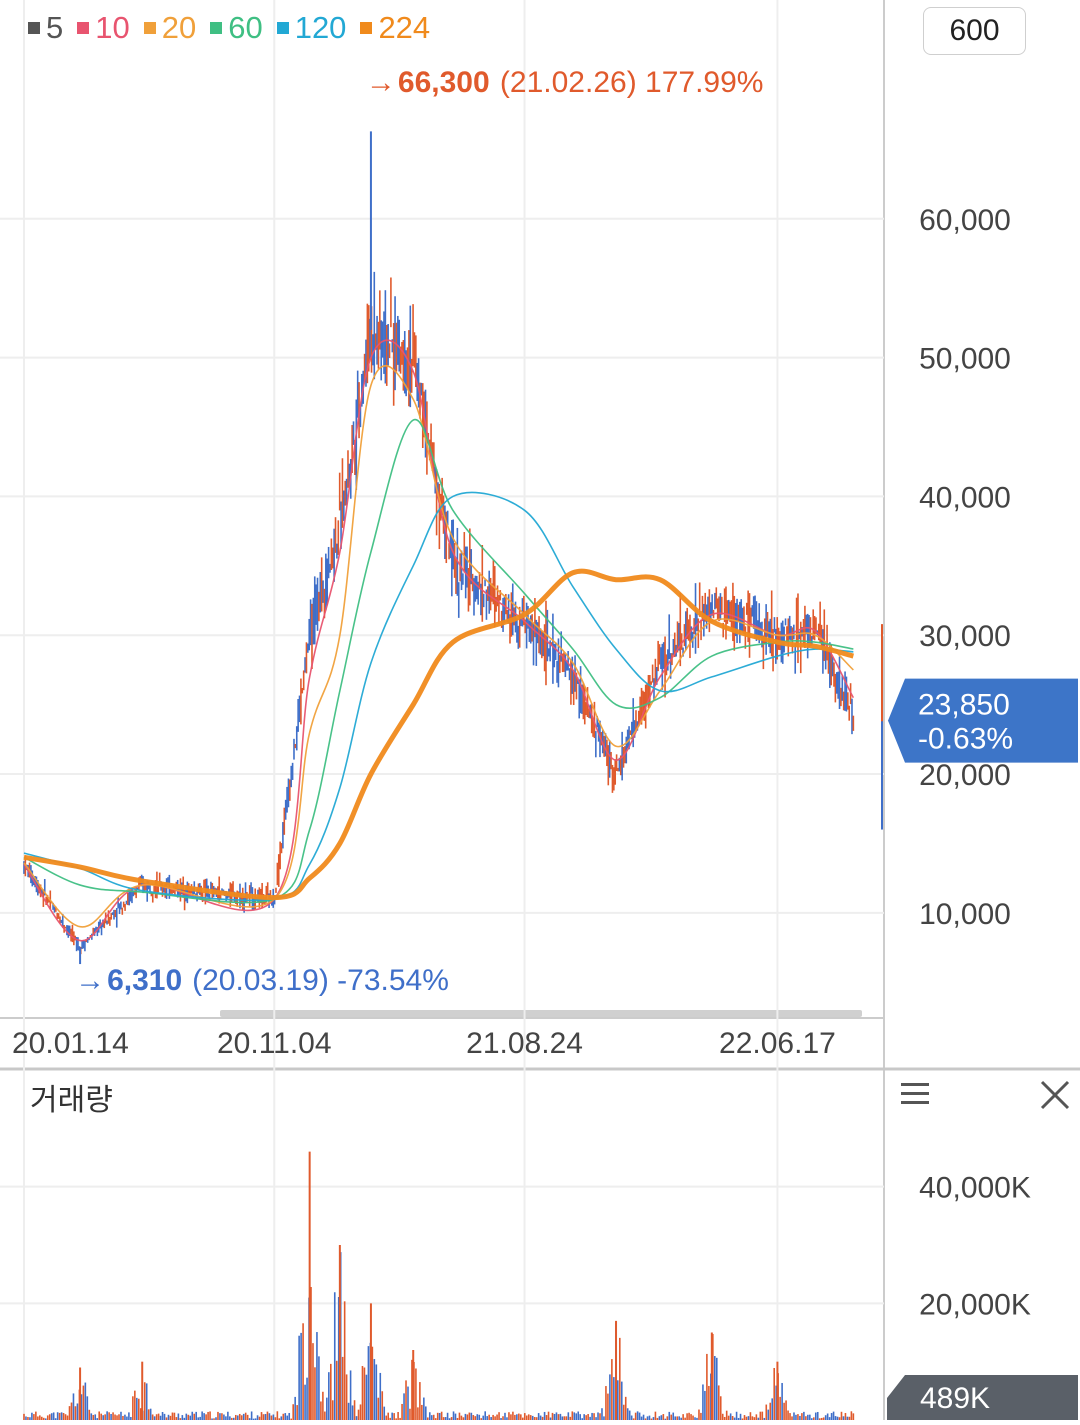  Describe the element at coordinates (777, 1043) in the screenshot. I see `x-tick-label: 22.06.17` at that location.